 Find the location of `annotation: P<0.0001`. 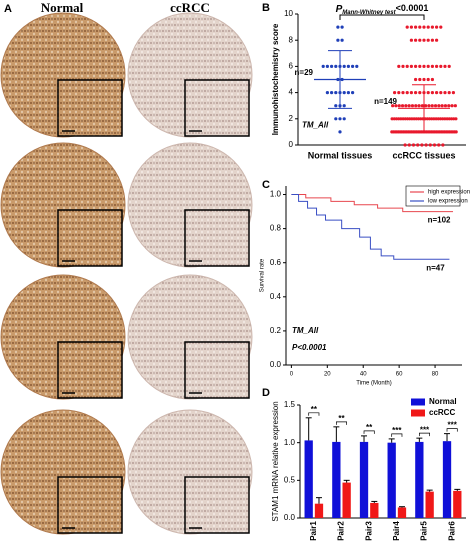

annotation: P<0.0001 is located at coordinates (309, 347).